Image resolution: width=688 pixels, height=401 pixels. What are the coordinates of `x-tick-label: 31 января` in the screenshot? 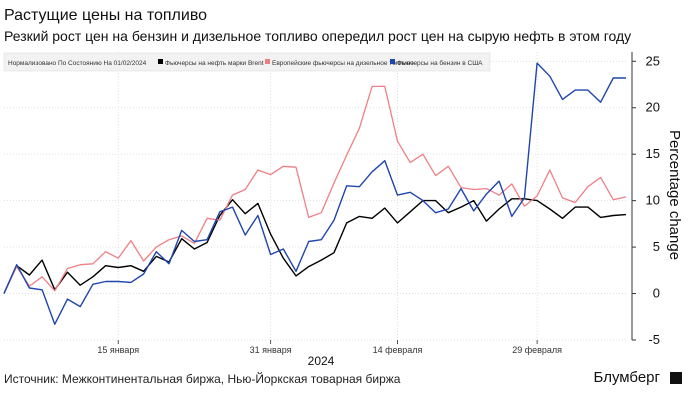 It's located at (271, 350).